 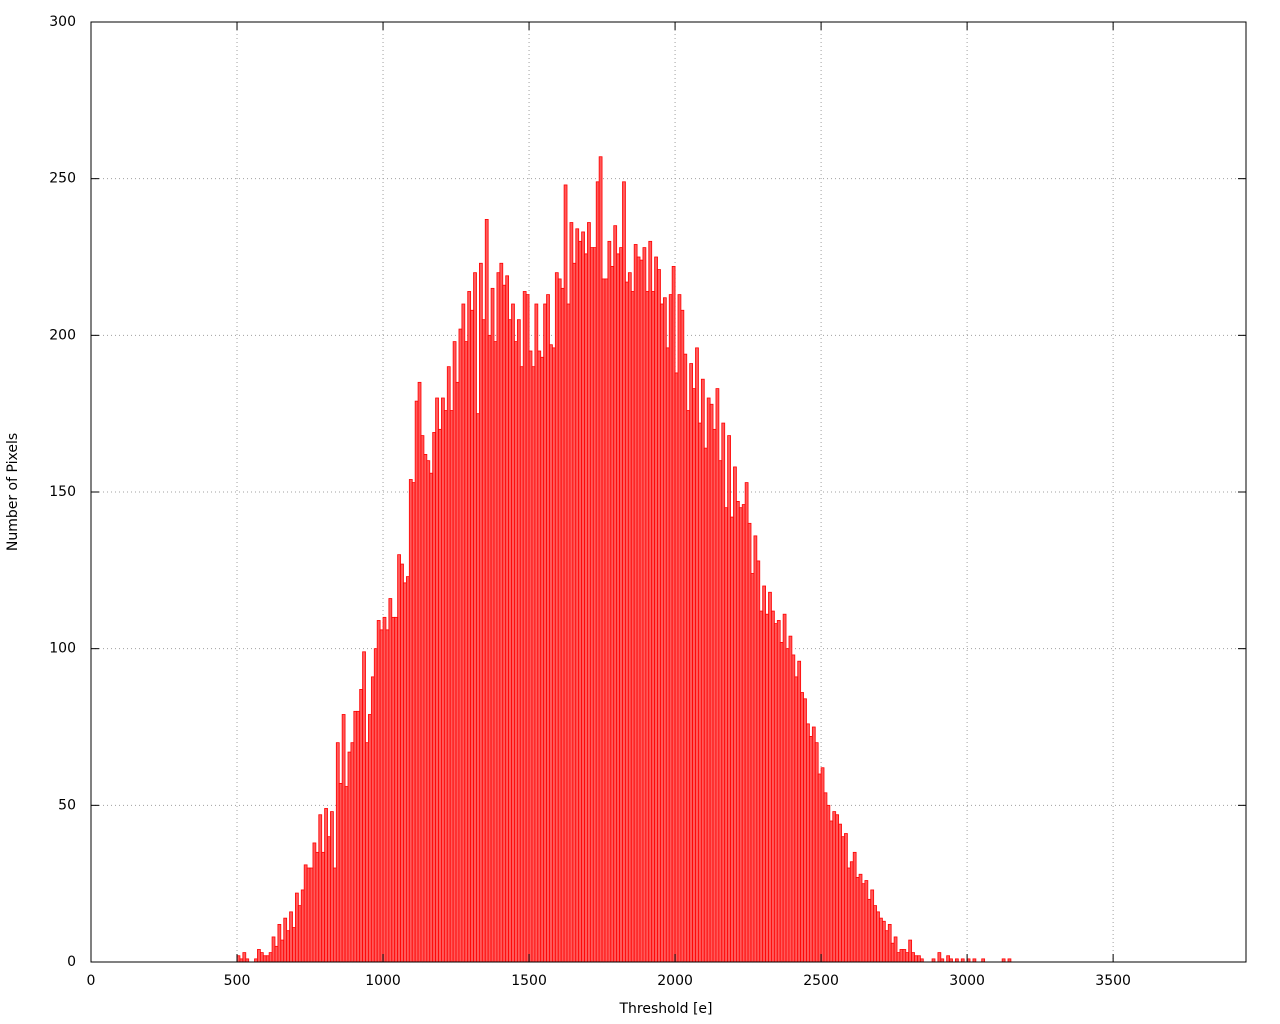 I want to click on x-tick-label: 2000, so click(x=675, y=981).